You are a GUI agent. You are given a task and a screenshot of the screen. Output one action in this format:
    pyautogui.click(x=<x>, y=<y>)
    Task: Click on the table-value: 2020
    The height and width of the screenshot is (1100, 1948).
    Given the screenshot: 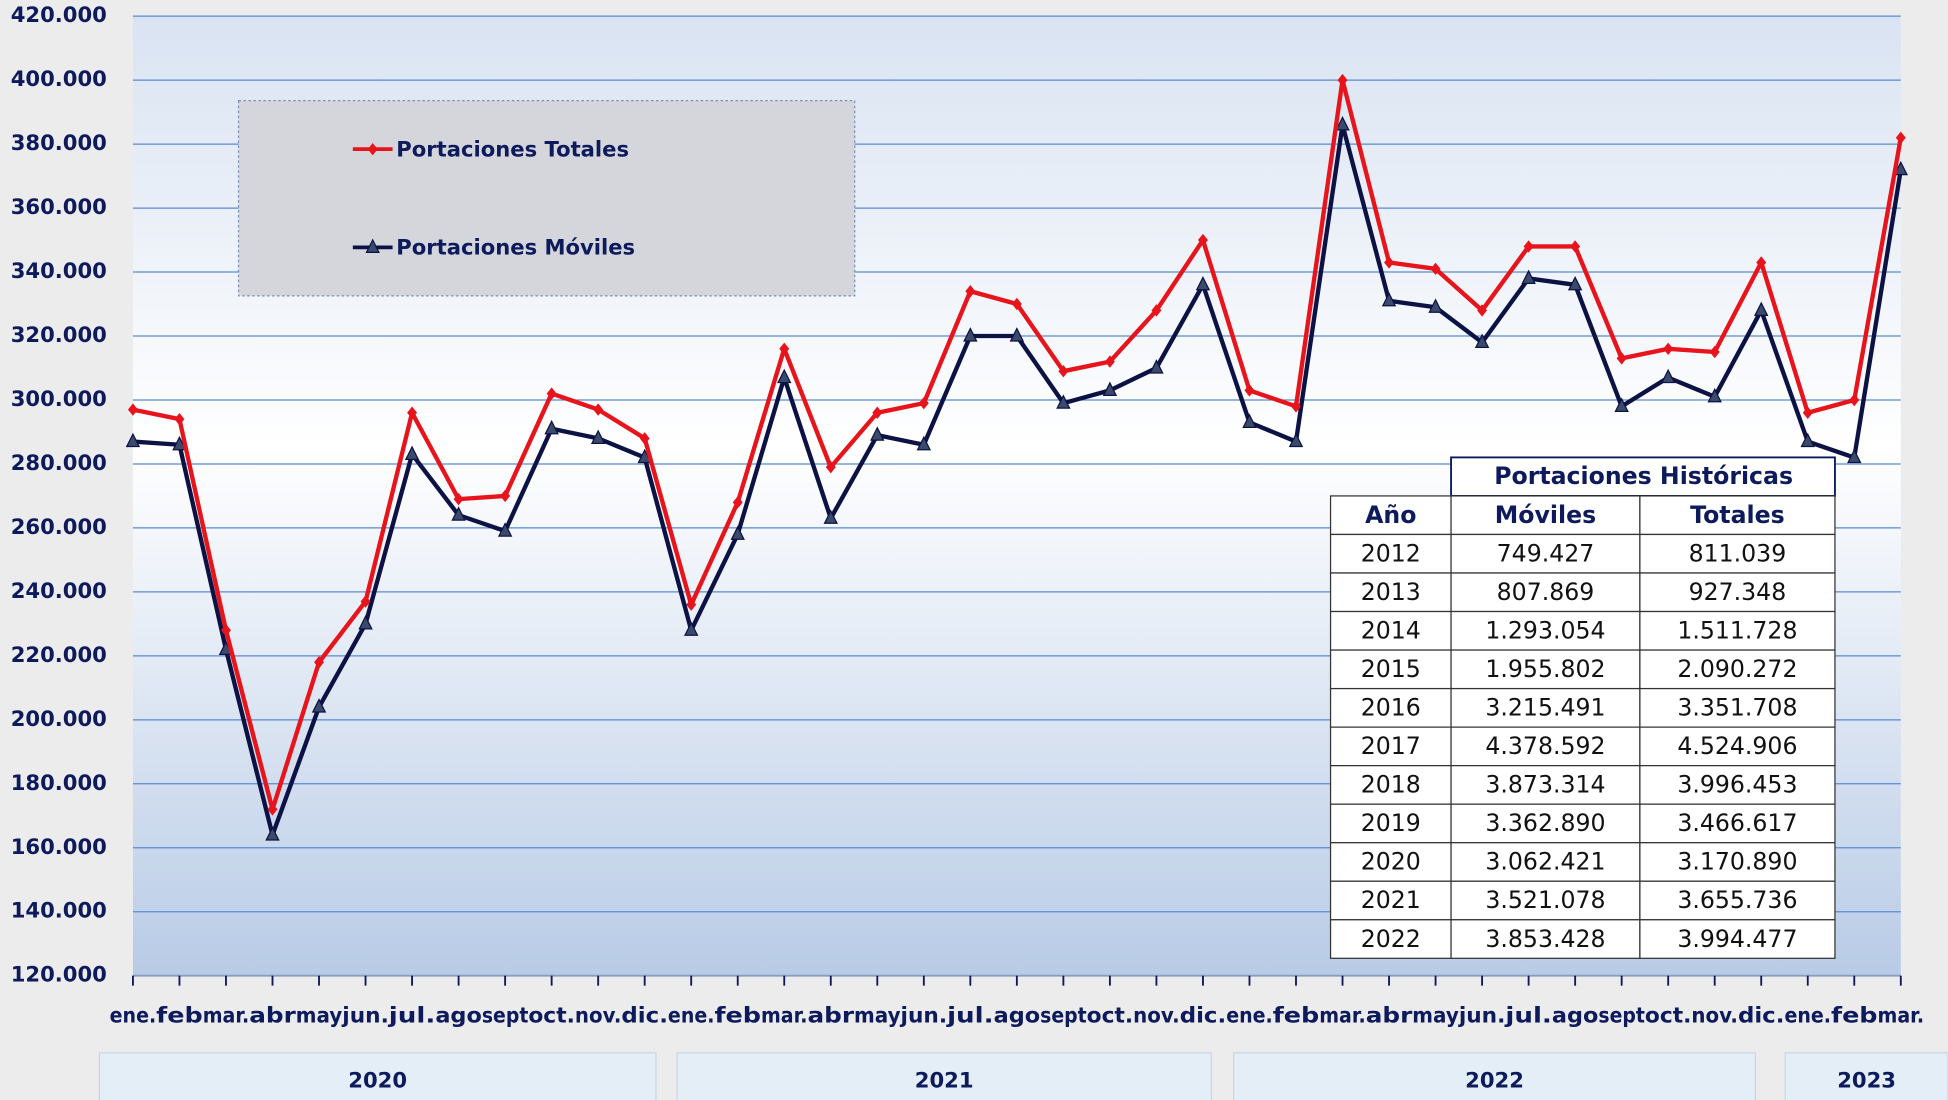 What is the action you would take?
    pyautogui.click(x=1391, y=862)
    